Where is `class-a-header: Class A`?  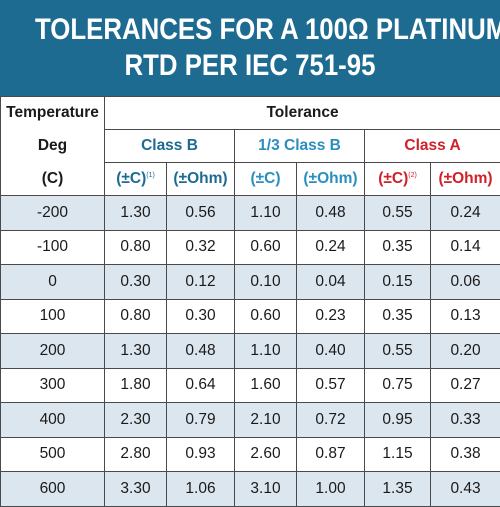
class-a-header: Class A is located at coordinates (432, 146).